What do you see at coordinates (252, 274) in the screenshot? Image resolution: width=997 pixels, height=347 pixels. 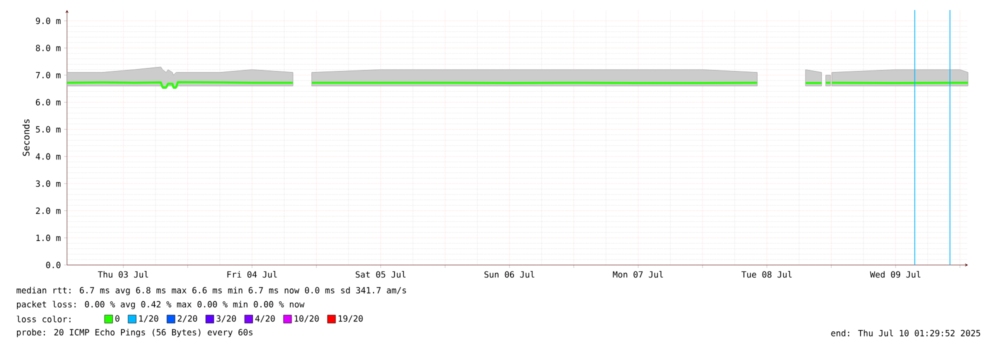 I see `x-tick-label: Fri 04 Jul` at bounding box center [252, 274].